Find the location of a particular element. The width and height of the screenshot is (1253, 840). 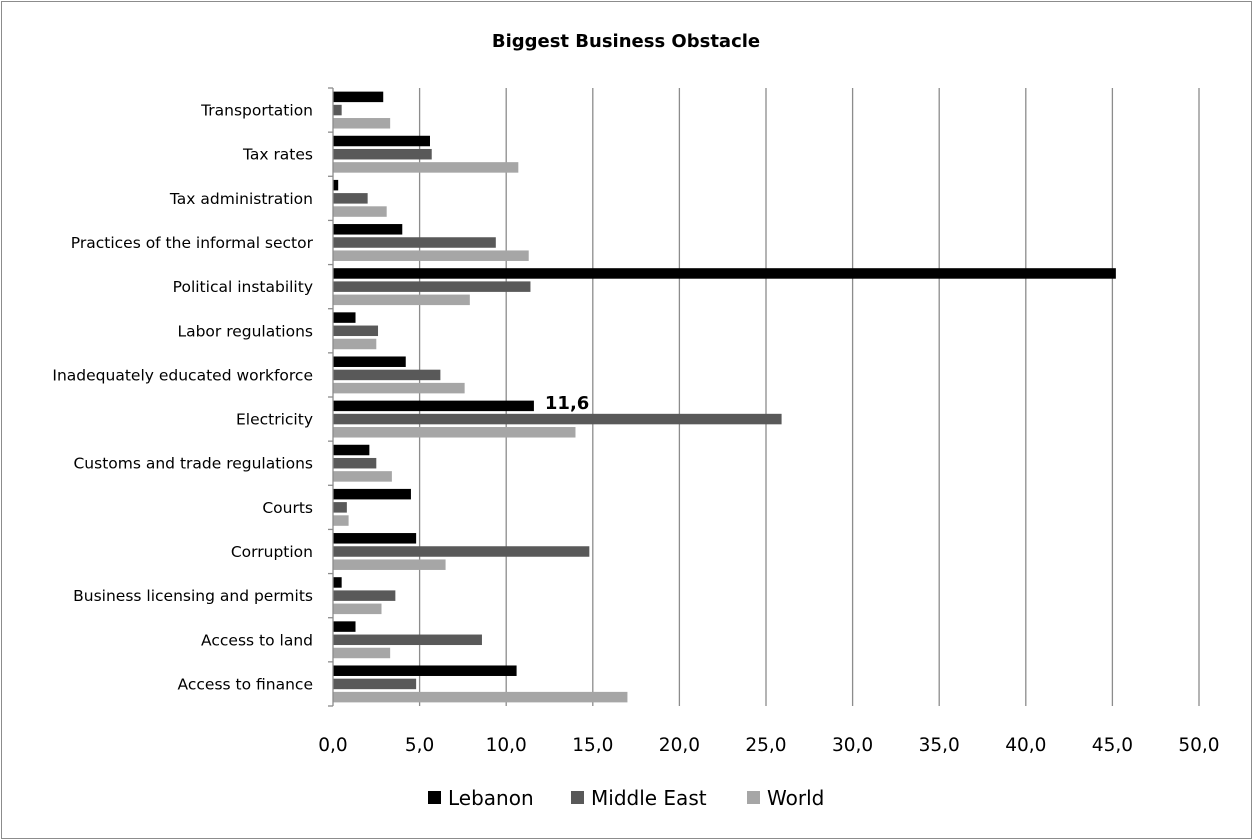

x-tick-label: 50,0 is located at coordinates (1198, 745).